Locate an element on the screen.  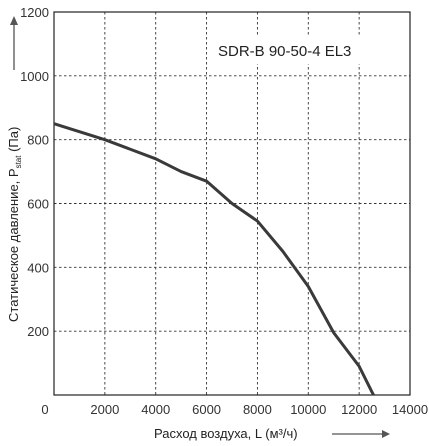
y-tick-label: 1000 is located at coordinates (34, 76).